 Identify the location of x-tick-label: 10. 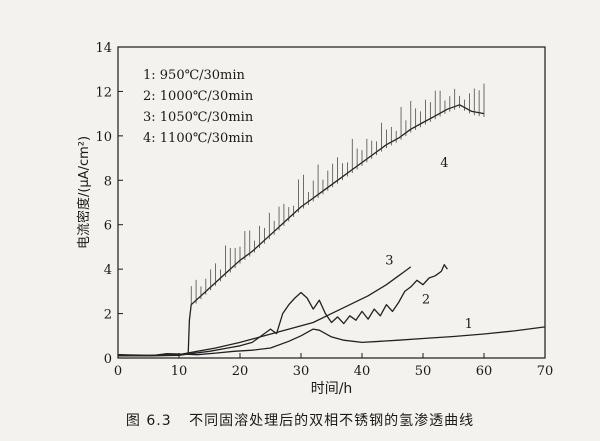
(179, 371).